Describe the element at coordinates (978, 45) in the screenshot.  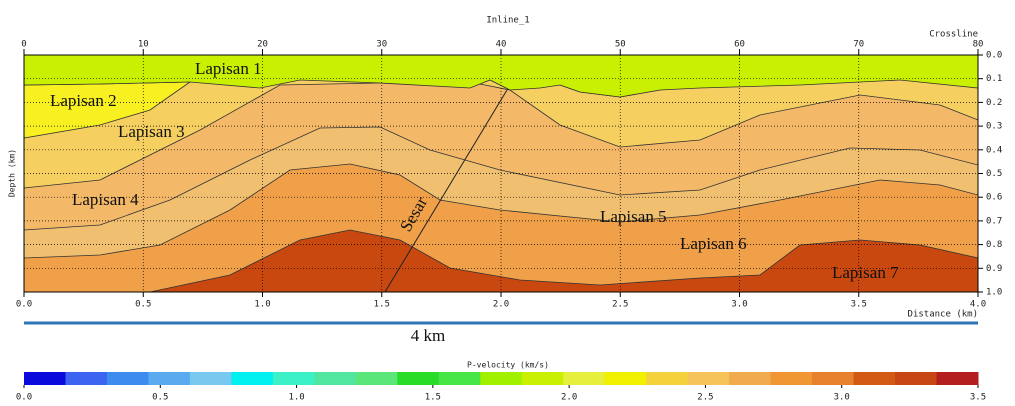
I see `x2-tick-label: 80` at that location.